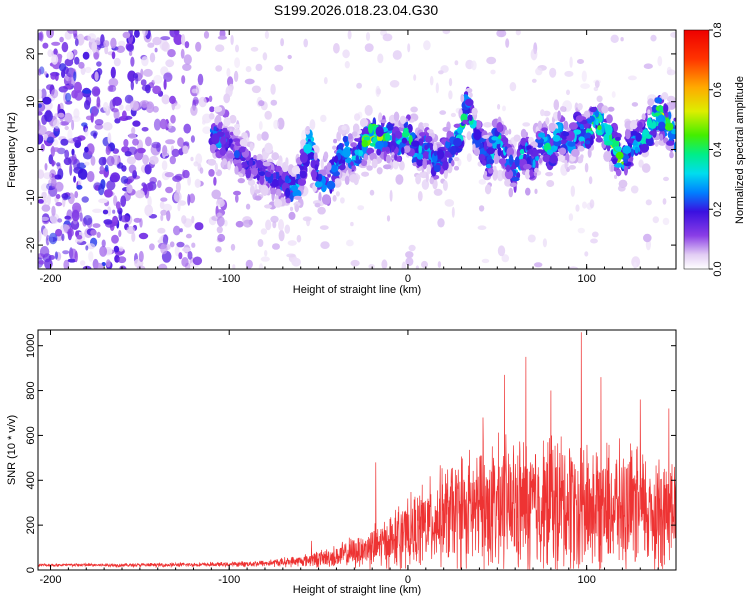  Describe the element at coordinates (50, 580) in the screenshot. I see `x-tick-label: -200` at that location.